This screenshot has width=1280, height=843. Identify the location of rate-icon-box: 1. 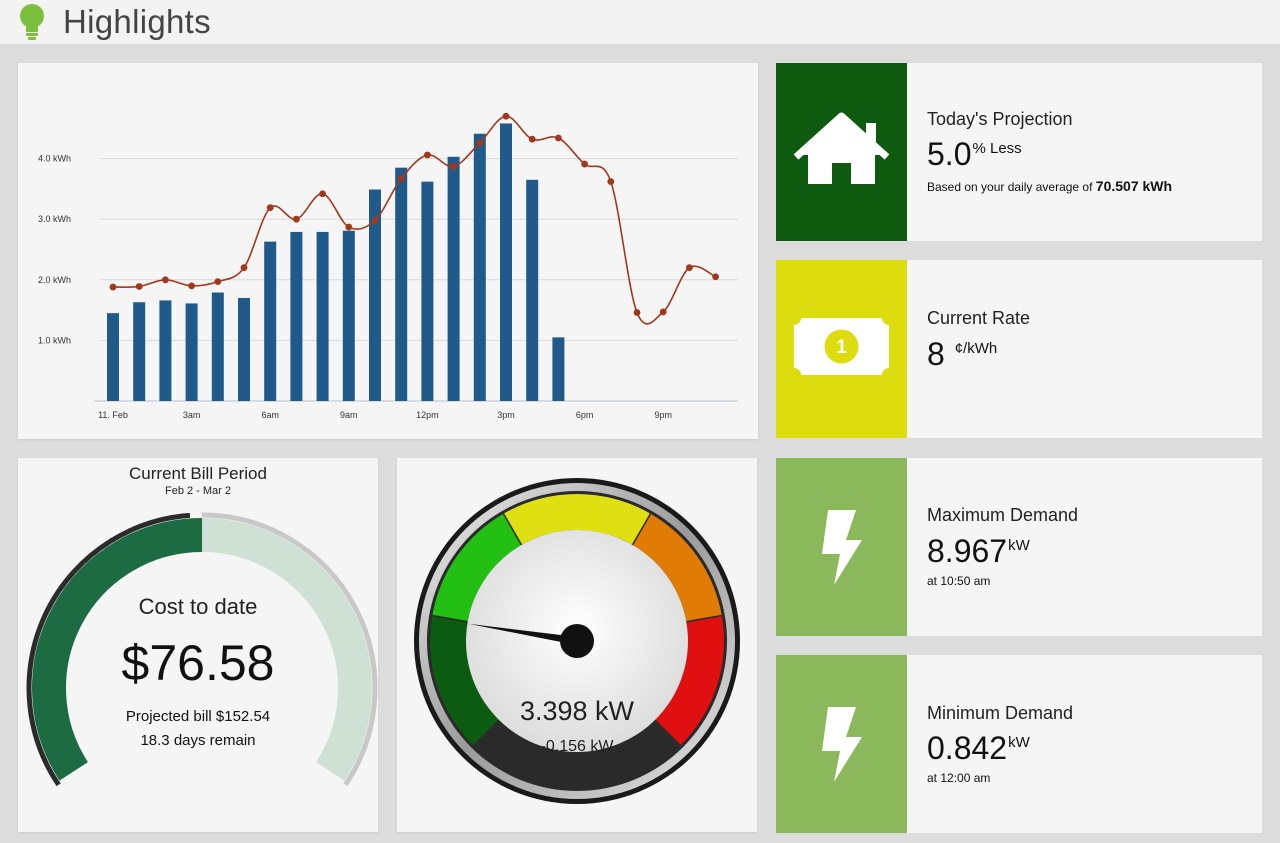
(841, 349).